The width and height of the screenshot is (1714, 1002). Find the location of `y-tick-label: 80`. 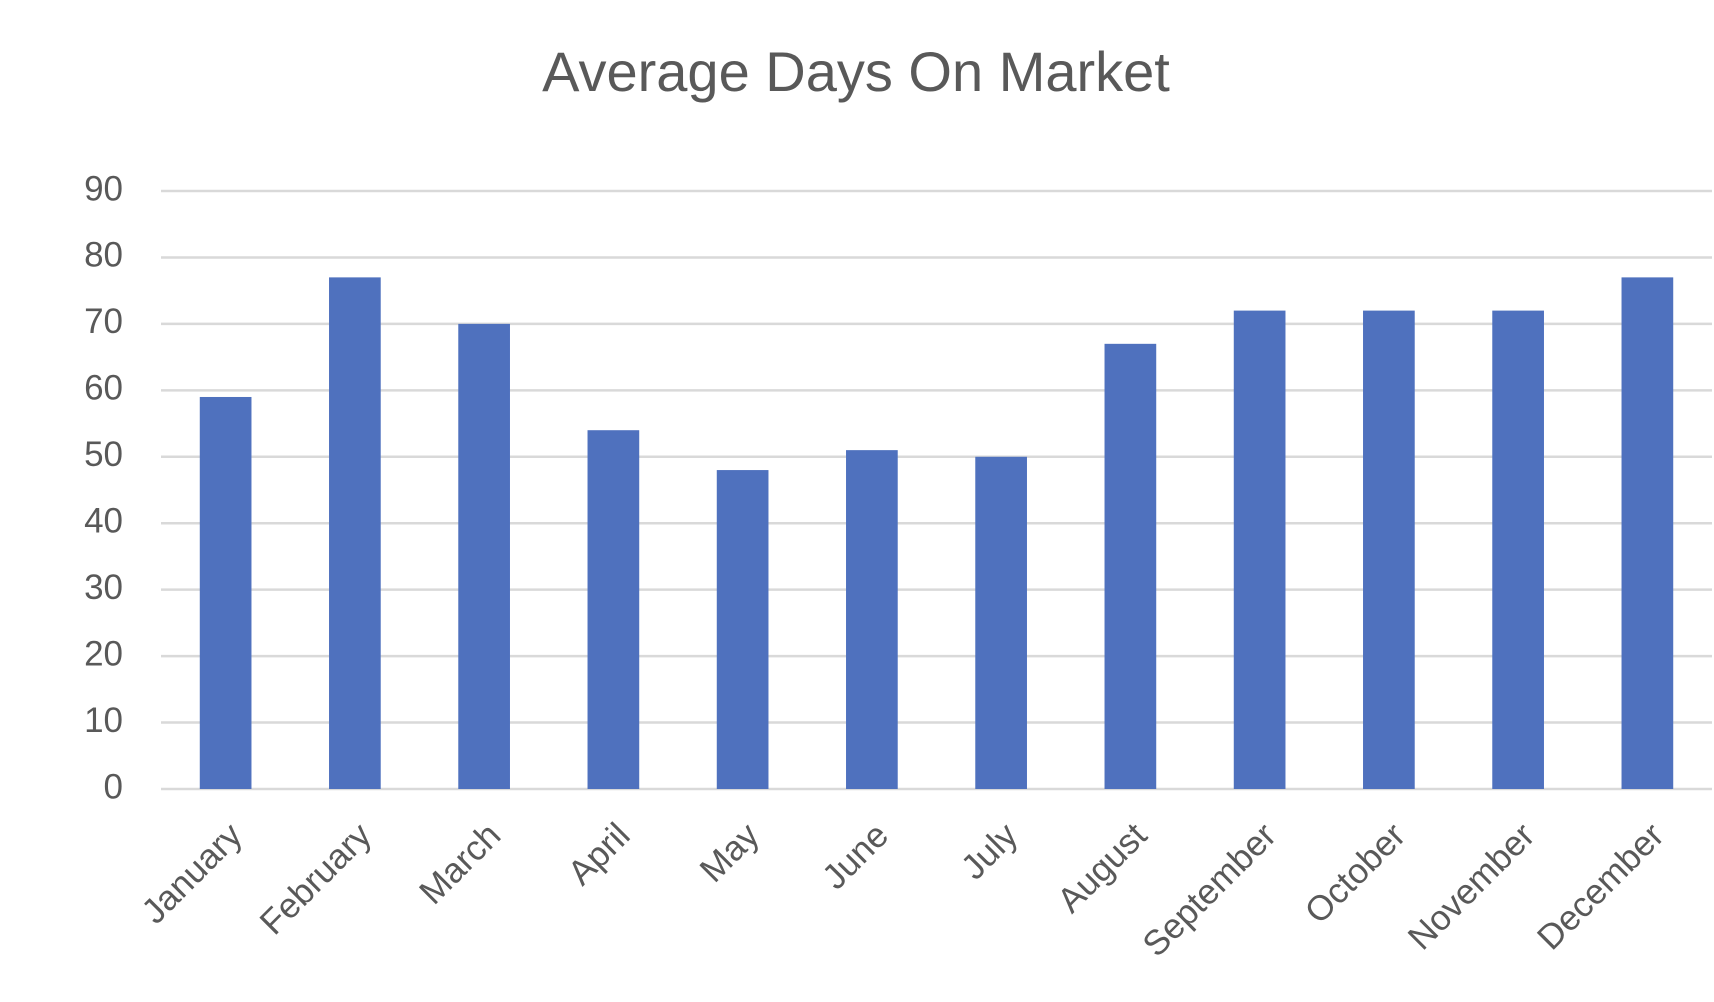

y-tick-label: 80 is located at coordinates (103, 255).